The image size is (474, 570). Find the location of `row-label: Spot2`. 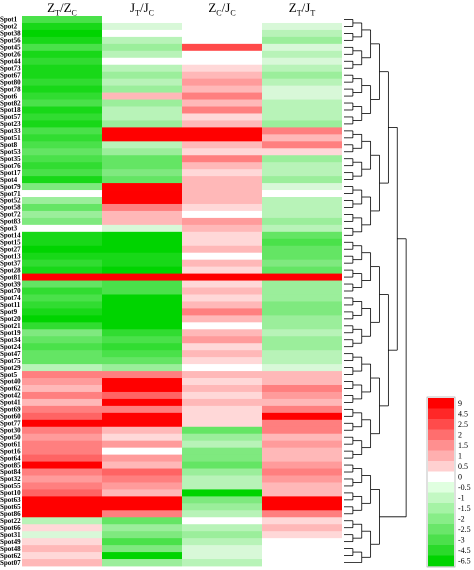

row-label: Spot2 is located at coordinates (9, 27).